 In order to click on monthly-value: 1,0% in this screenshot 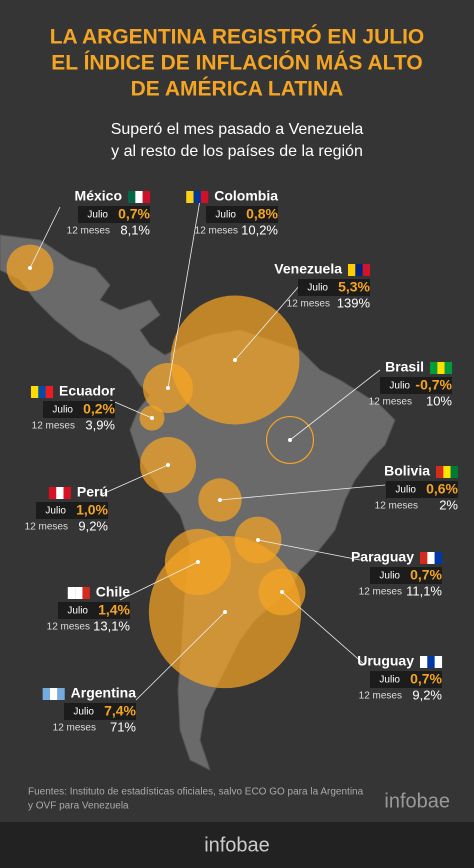, I will do `click(92, 510)`.